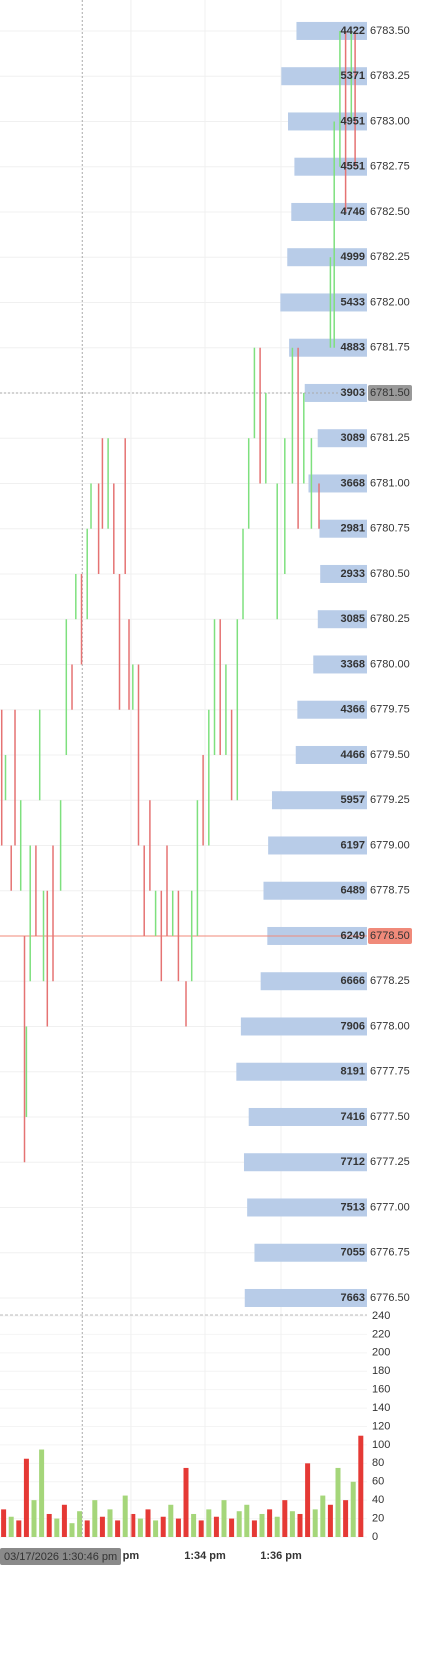 The height and width of the screenshot is (1657, 444). What do you see at coordinates (390, 1207) in the screenshot?
I see `y-tick-label: 6777.00` at bounding box center [390, 1207].